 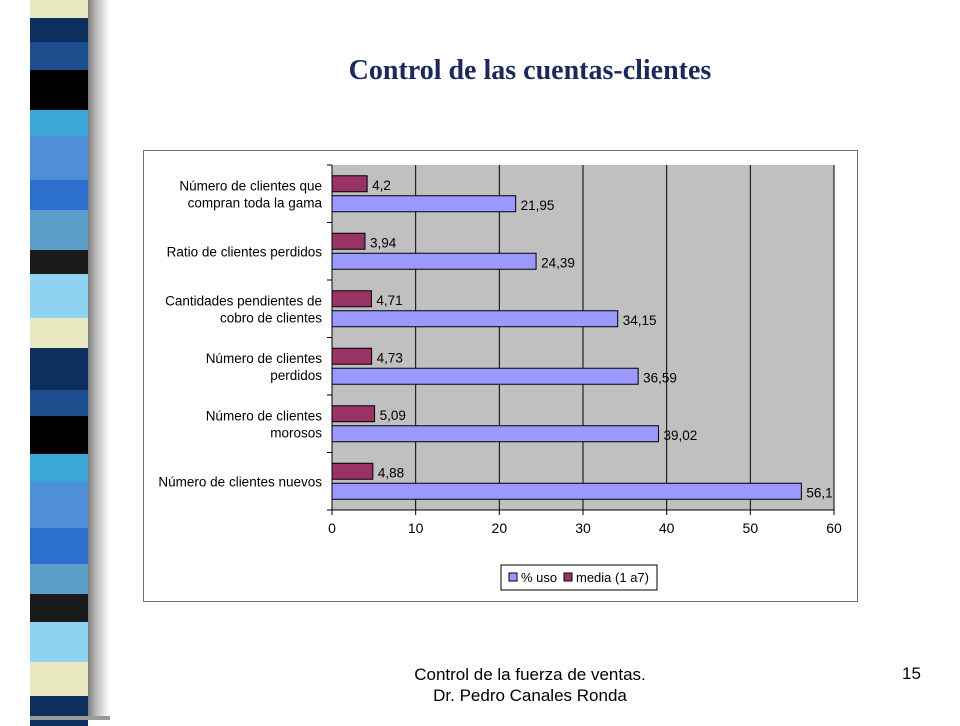 I want to click on data-label: 24,39, so click(x=558, y=262).